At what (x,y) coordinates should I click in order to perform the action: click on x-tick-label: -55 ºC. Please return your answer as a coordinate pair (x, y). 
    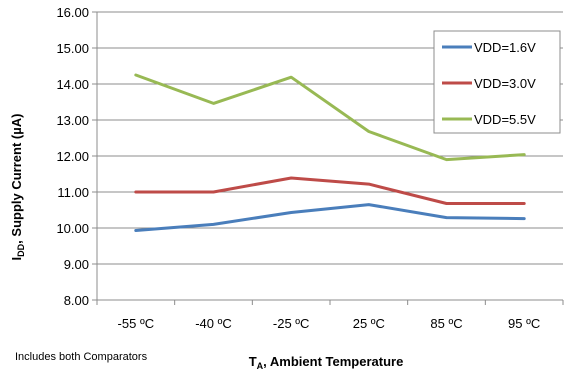
    Looking at the image, I should click on (136, 323).